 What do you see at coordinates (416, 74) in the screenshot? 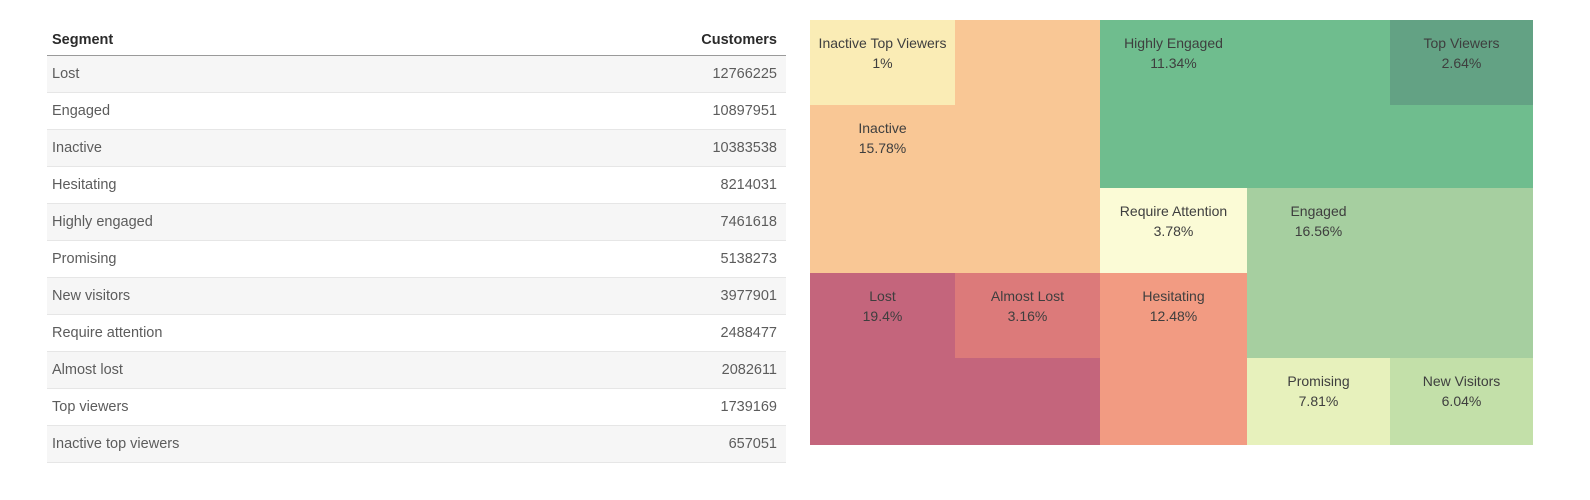
I see `table-row: Lost 12766225` at bounding box center [416, 74].